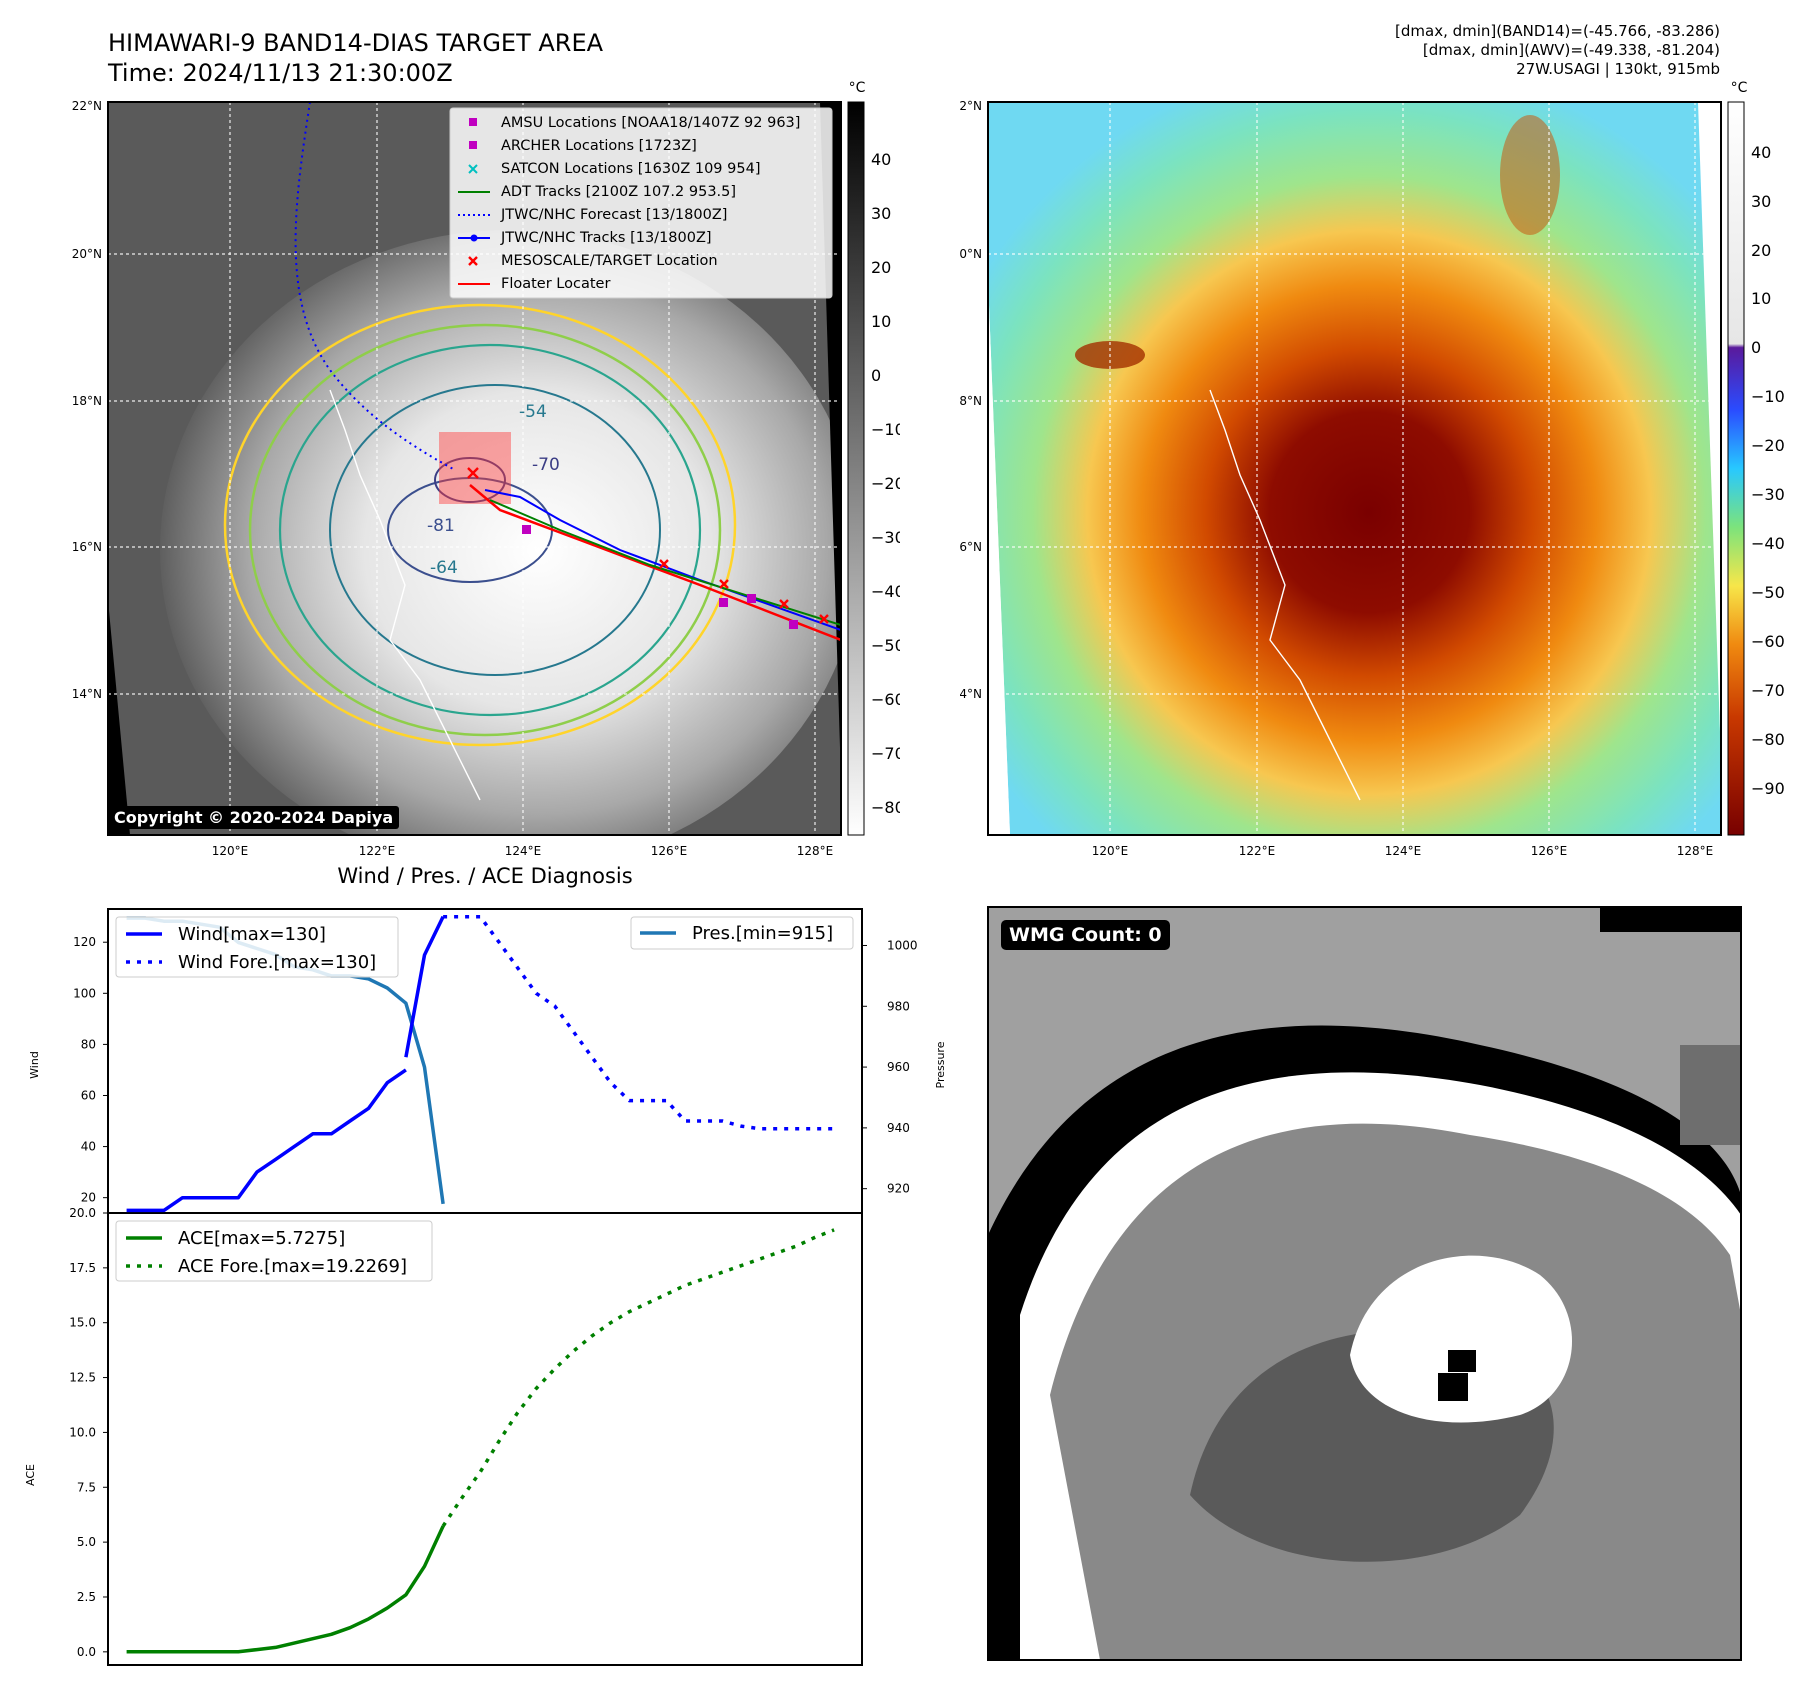  What do you see at coordinates (762, 933) in the screenshot?
I see `pressure-legend-label: Pres.[min=915]` at bounding box center [762, 933].